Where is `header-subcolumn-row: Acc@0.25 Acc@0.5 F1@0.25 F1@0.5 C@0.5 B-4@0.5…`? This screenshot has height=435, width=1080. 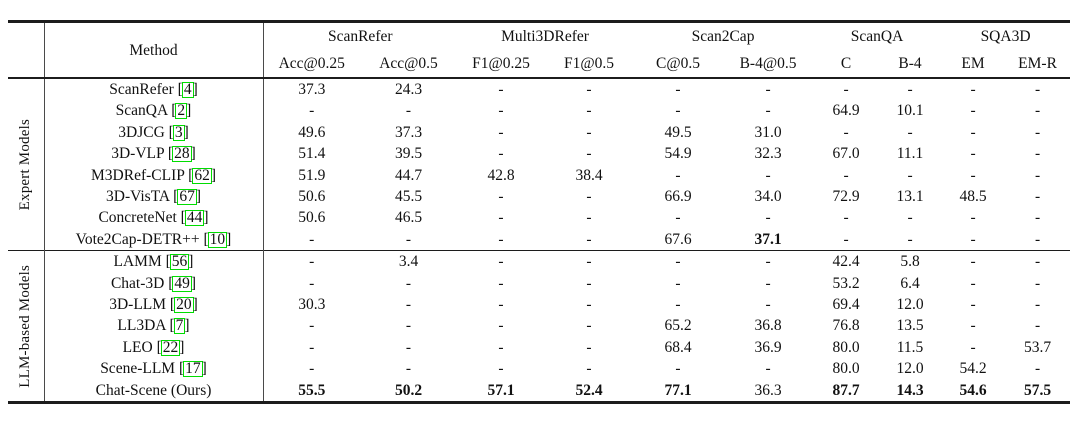 header-subcolumn-row: Acc@0.25 Acc@0.5 F1@0.25 F1@0.5 C@0.5 B-4@0.5… is located at coordinates (539, 64).